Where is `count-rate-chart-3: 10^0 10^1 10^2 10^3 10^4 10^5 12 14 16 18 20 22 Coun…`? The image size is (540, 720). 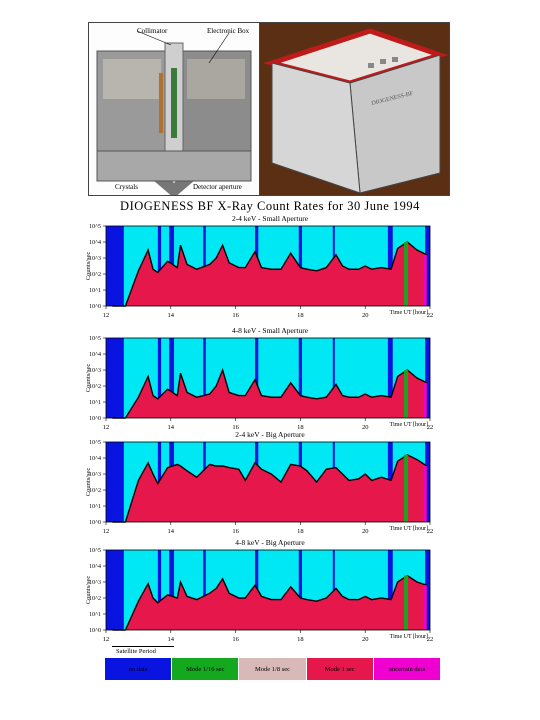
count-rate-chart-3: 10^0 10^1 10^2 10^3 10^4 10^5 12 14 16 18 20 22 Coun… is located at coordinates (259, 487).